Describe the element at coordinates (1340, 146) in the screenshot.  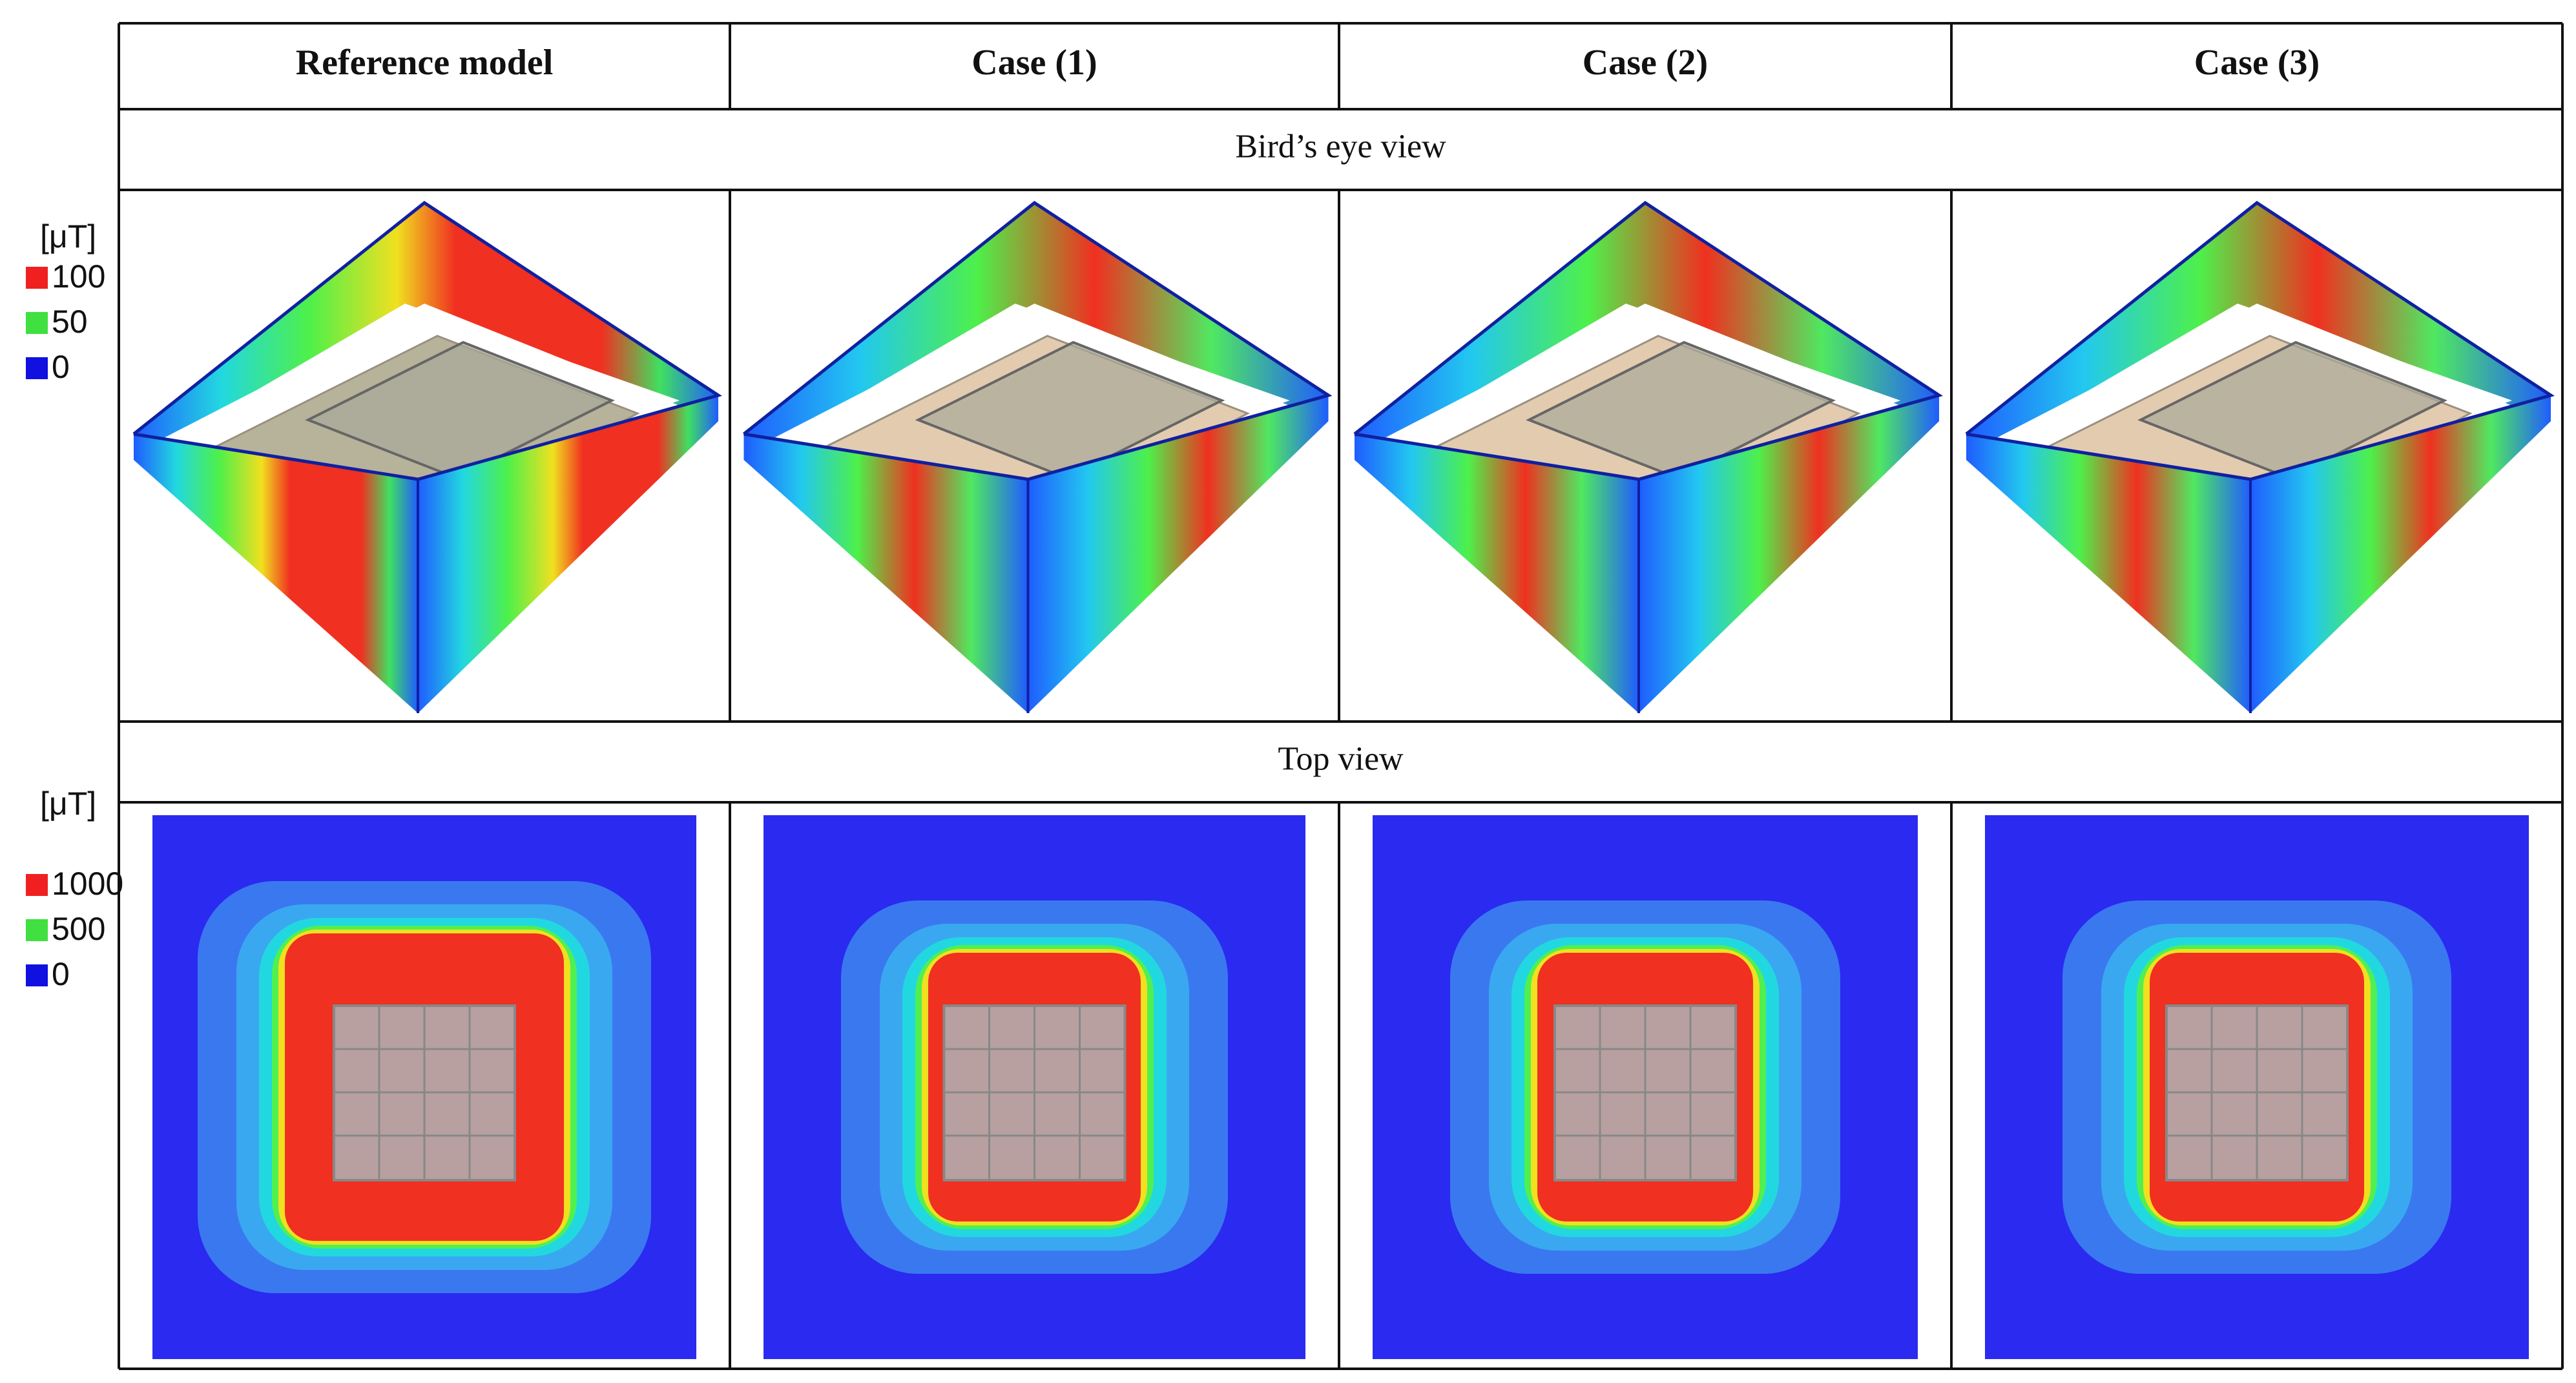
I see `section-label: Bird’s eye view` at that location.